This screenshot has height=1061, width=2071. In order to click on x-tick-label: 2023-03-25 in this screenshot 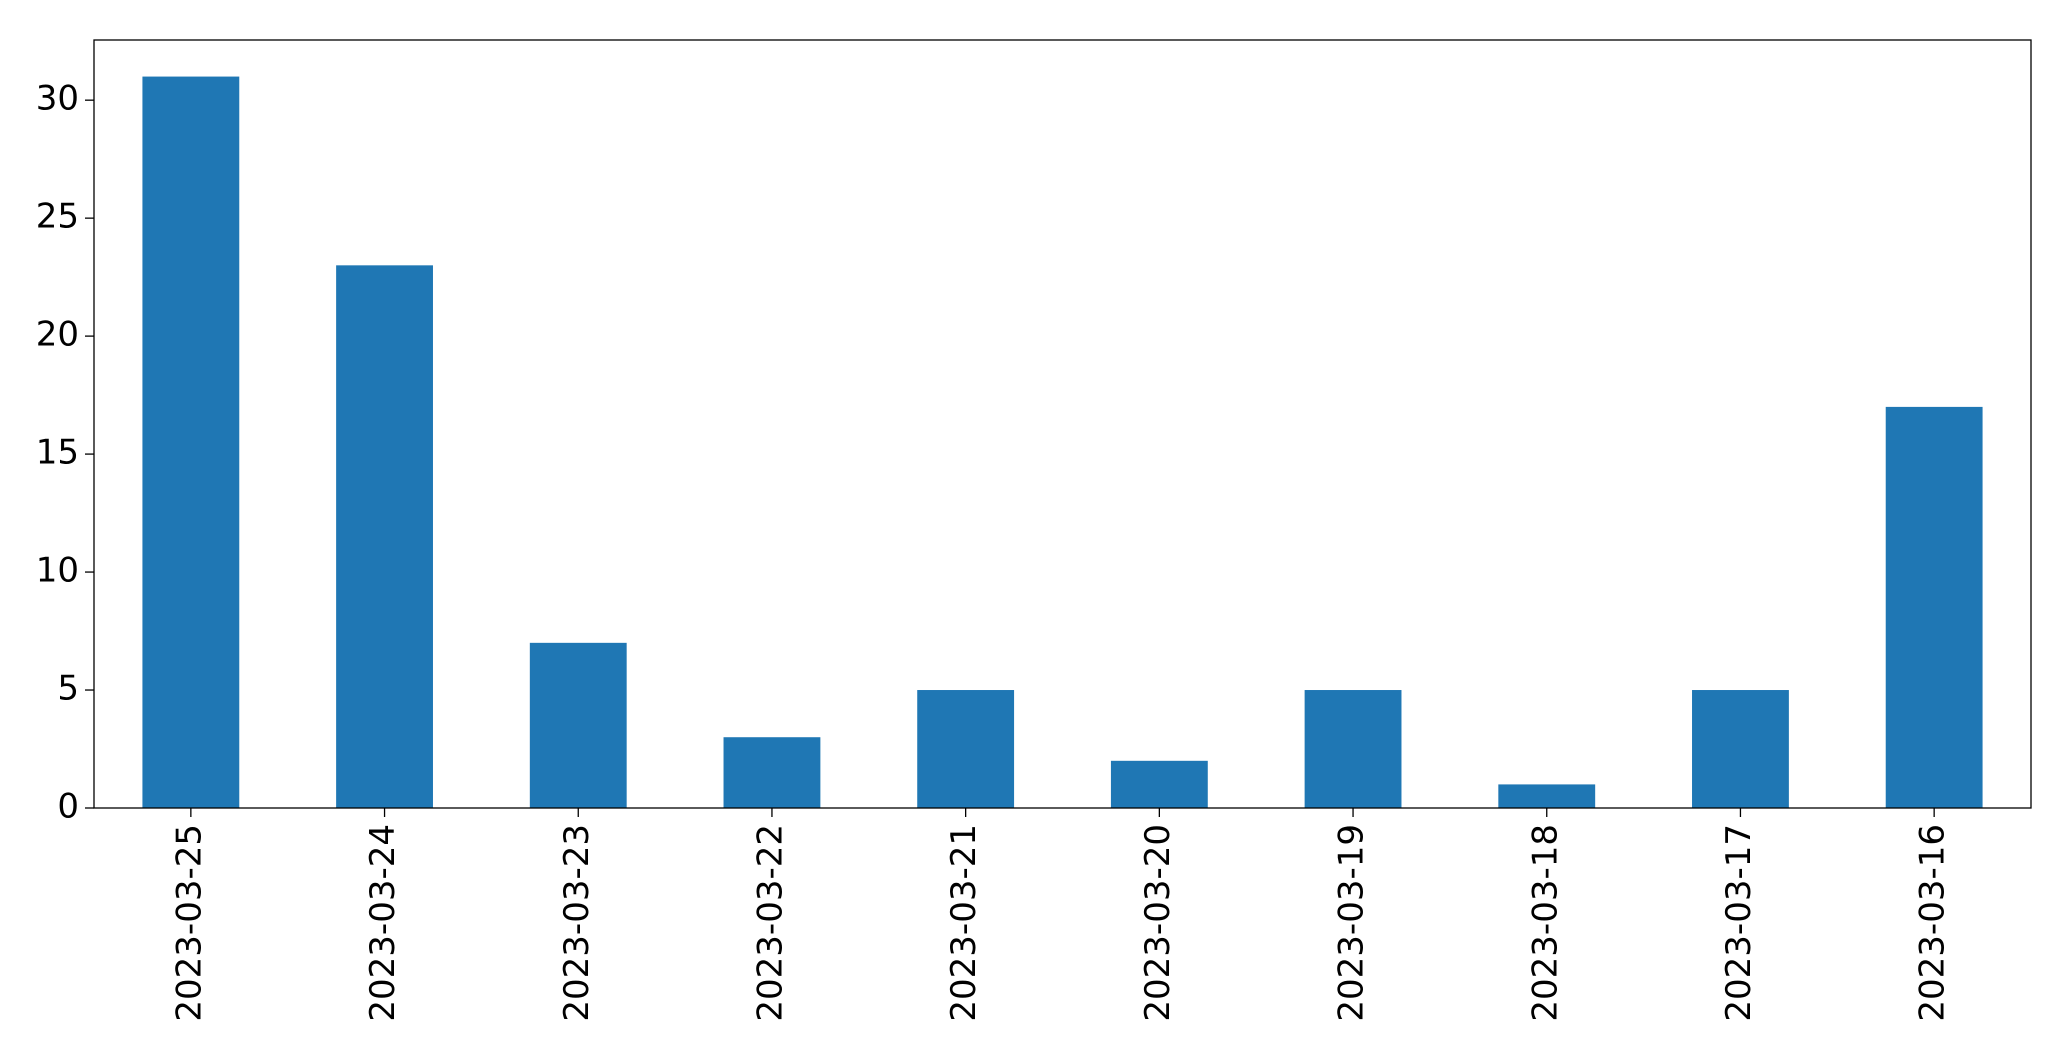, I will do `click(189, 923)`.